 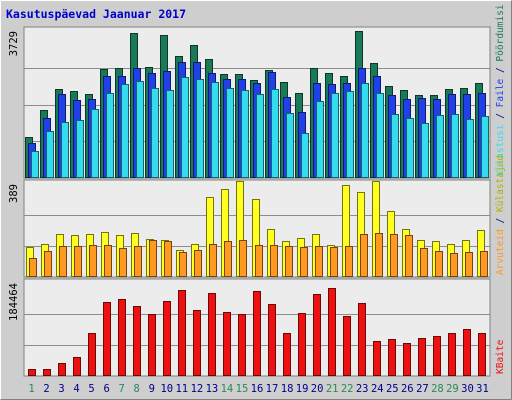 I want to click on x-tick-label: 9, so click(x=152, y=389).